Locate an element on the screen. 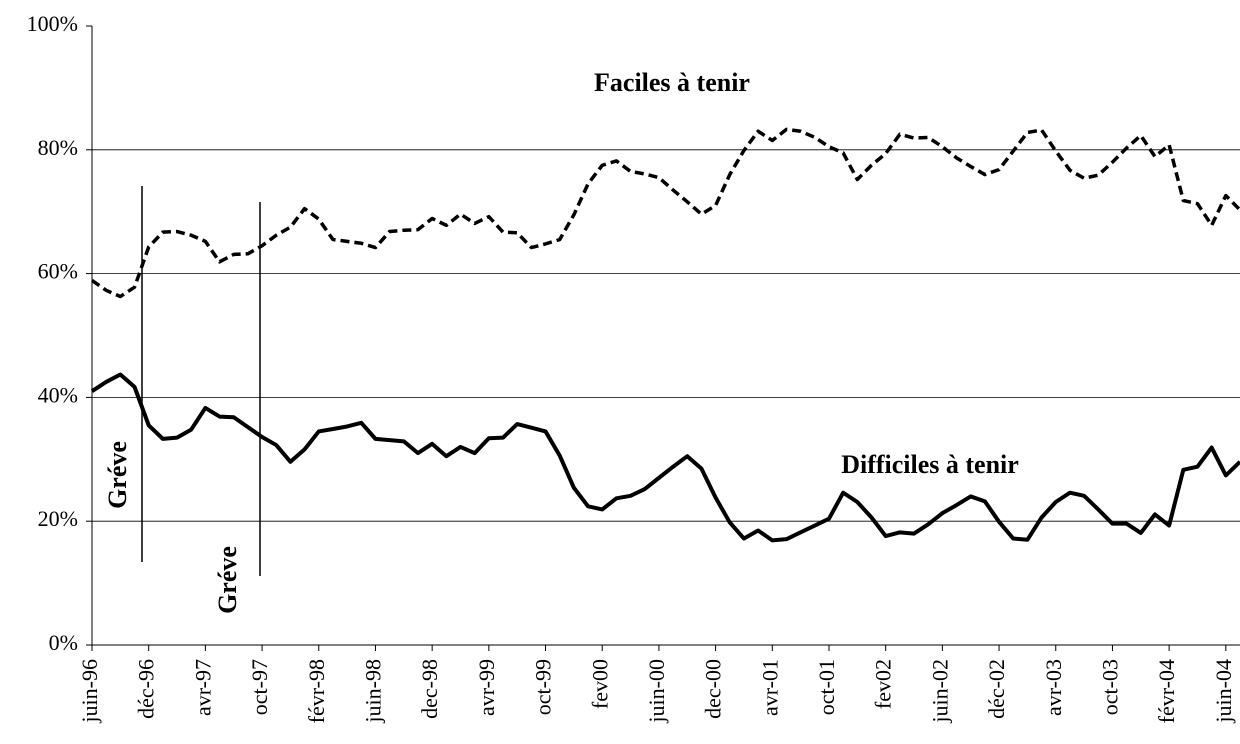  x-tick-label: févr-98 is located at coordinates (316, 691).